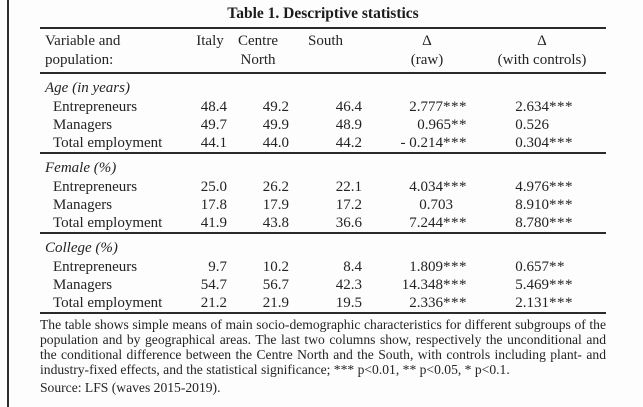  Describe the element at coordinates (438, 187) in the screenshot. I see `cell-delta-raw: 4.034 ***` at that location.